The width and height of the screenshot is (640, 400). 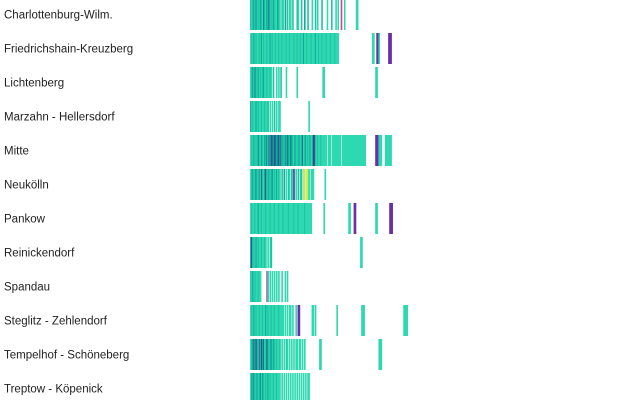 What do you see at coordinates (56, 322) in the screenshot?
I see `row-label: Steglitz - Zehlendorf` at bounding box center [56, 322].